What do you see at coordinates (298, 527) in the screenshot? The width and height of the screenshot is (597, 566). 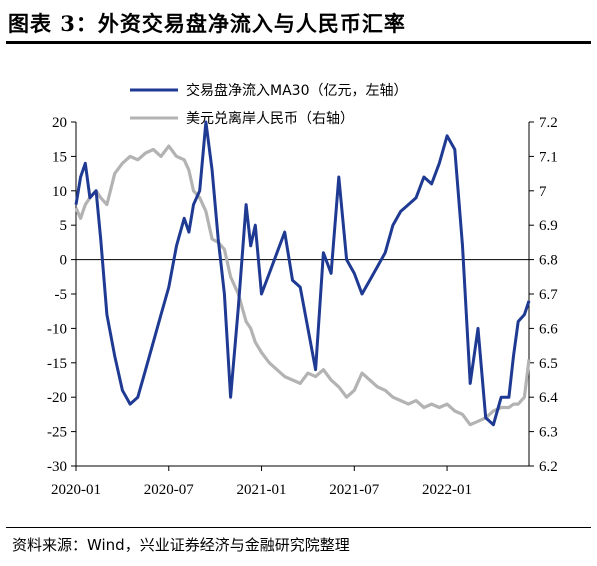 I see `source-rule` at bounding box center [298, 527].